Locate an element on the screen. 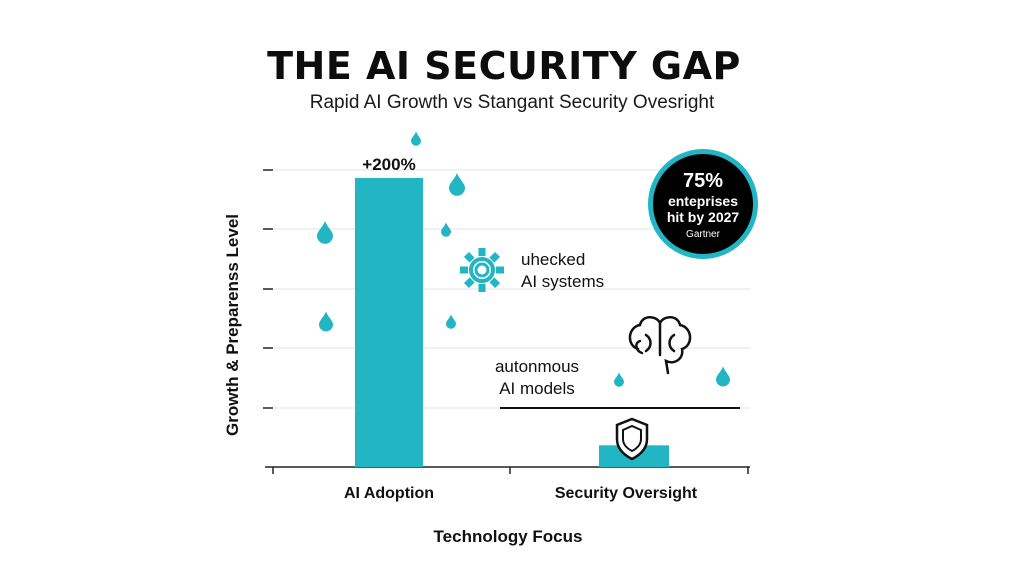 This screenshot has height=585, width=1024. badge-value: 75% is located at coordinates (703, 181).